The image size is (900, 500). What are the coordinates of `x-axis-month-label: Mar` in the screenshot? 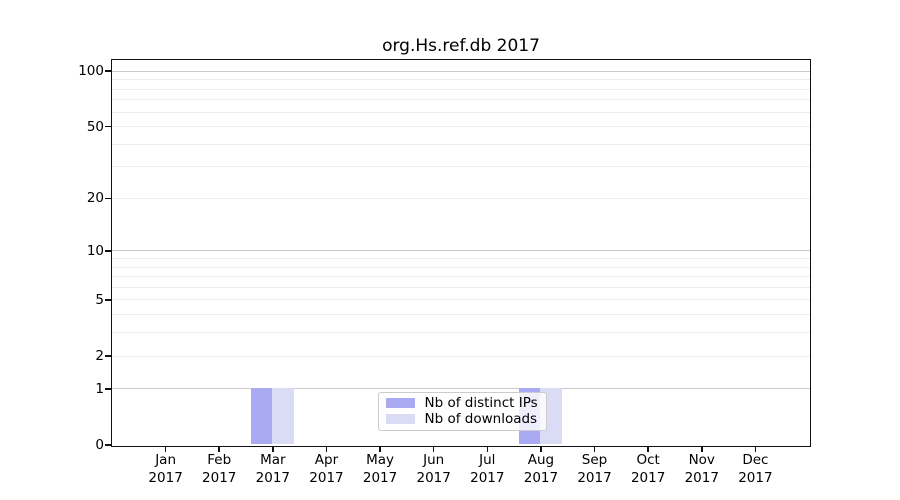 It's located at (273, 460).